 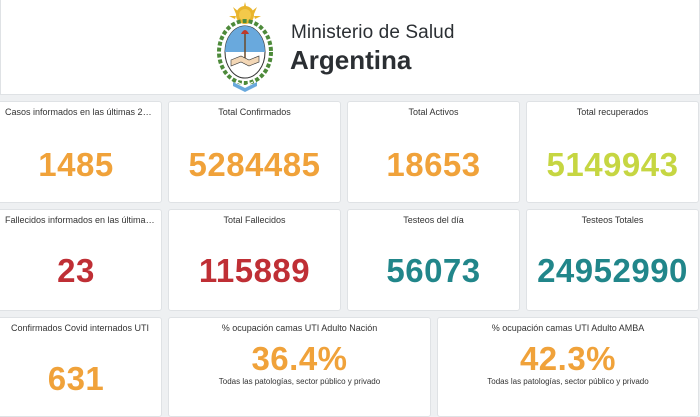 I want to click on card-total-tests: Testeos Totales 24952990, so click(x=612, y=260).